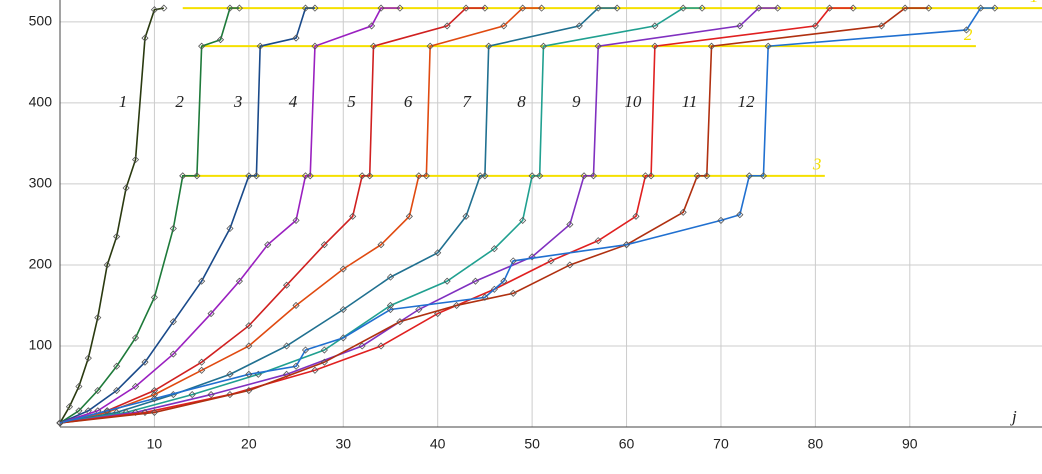 Image resolution: width=1042 pixels, height=474 pixels. Describe the element at coordinates (910, 444) in the screenshot. I see `x-tick-label: 90` at that location.